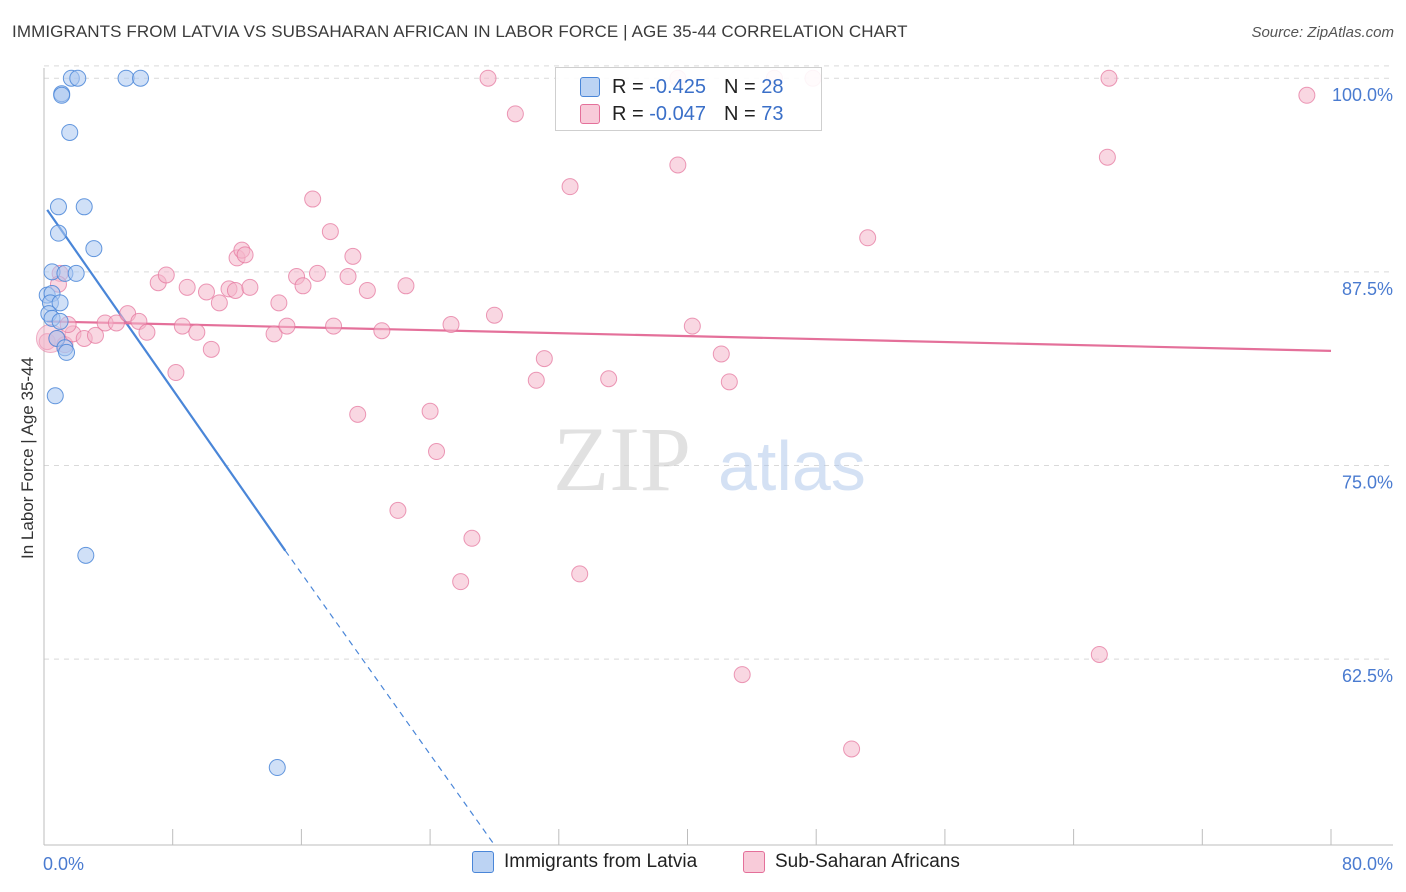  What do you see at coordinates (772, 113) in the screenshot?
I see `subsaharan-n-value: 73` at bounding box center [772, 113].